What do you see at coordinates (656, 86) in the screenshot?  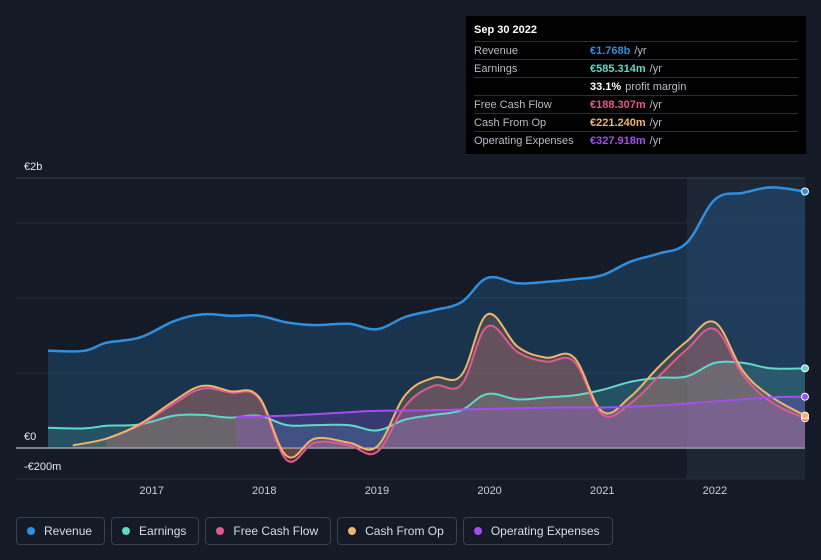 I see `tooltip-unit: profit margin` at bounding box center [656, 86].